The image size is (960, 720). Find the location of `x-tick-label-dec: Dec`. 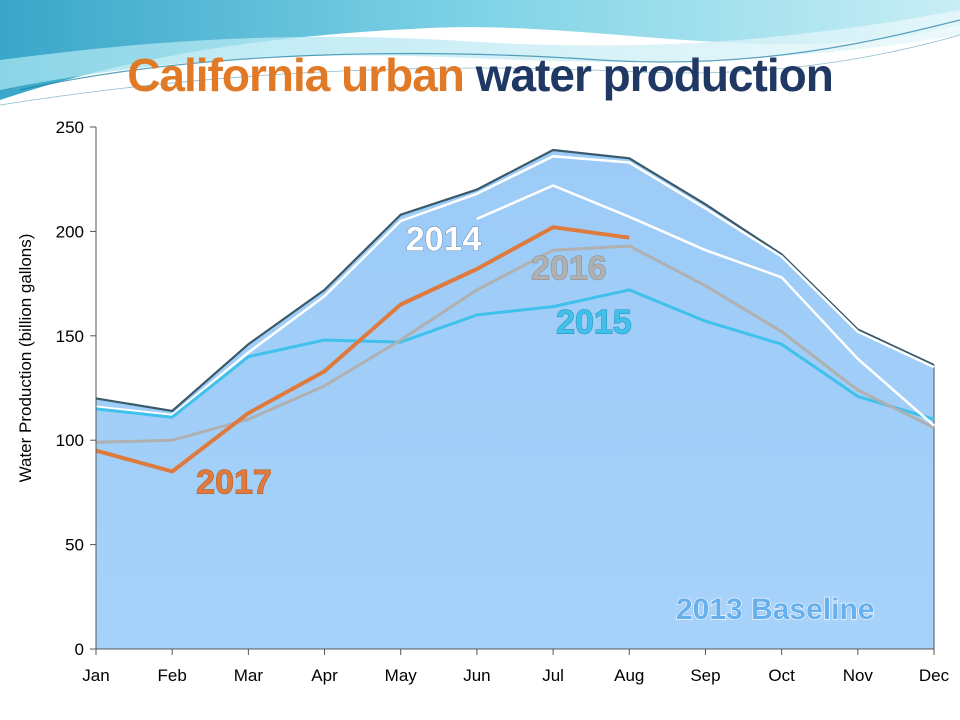

x-tick-label-dec: Dec is located at coordinates (934, 675).